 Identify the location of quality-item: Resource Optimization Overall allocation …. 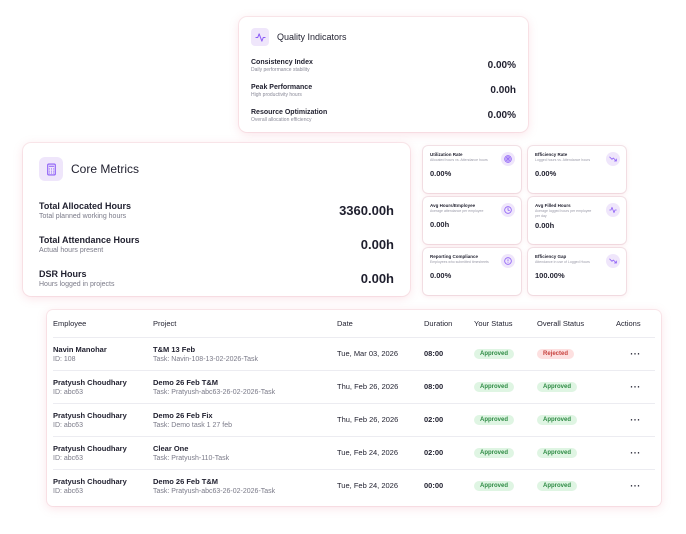
(383, 115).